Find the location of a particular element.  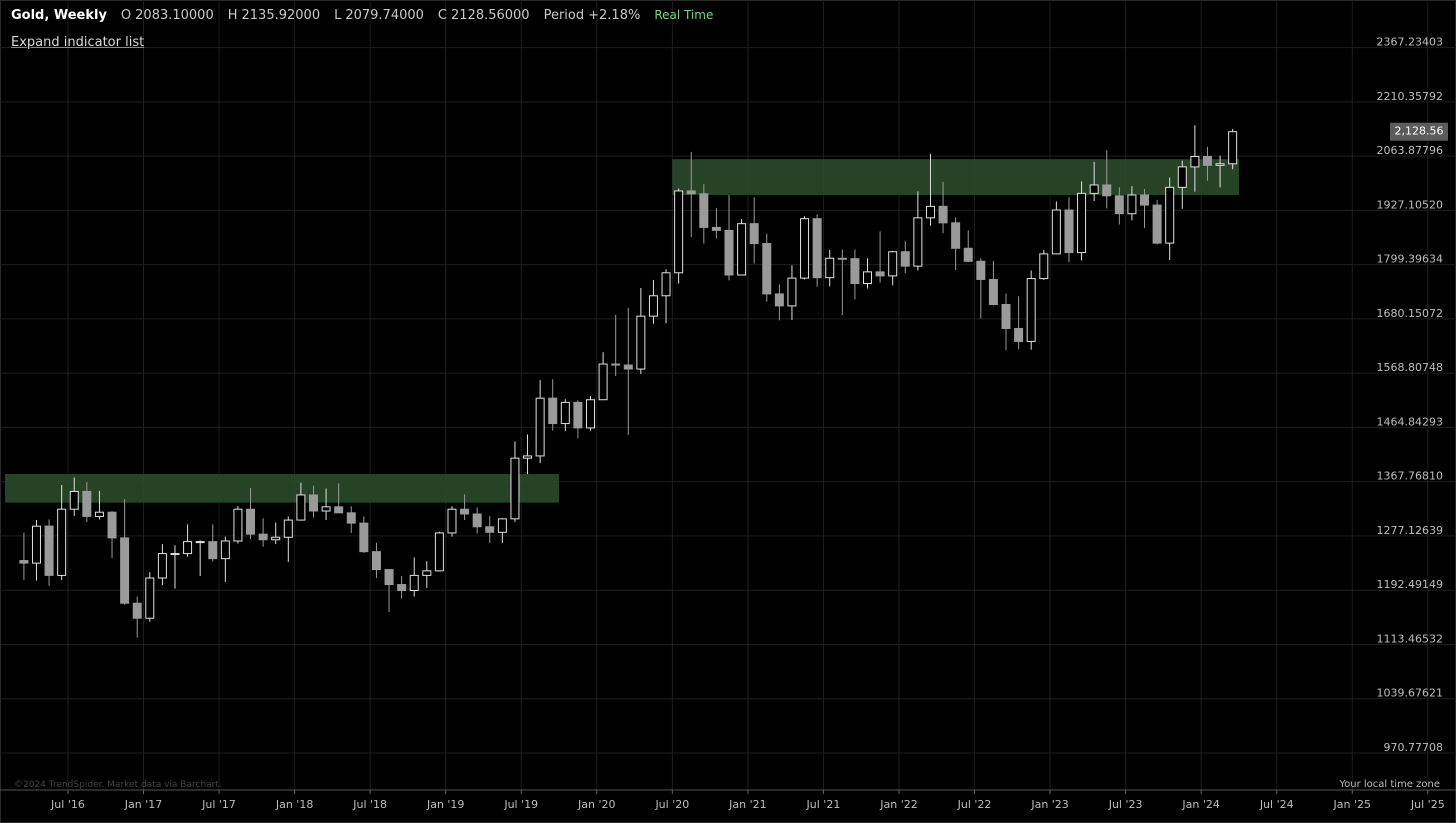

ohlc-label: L is located at coordinates (338, 15).